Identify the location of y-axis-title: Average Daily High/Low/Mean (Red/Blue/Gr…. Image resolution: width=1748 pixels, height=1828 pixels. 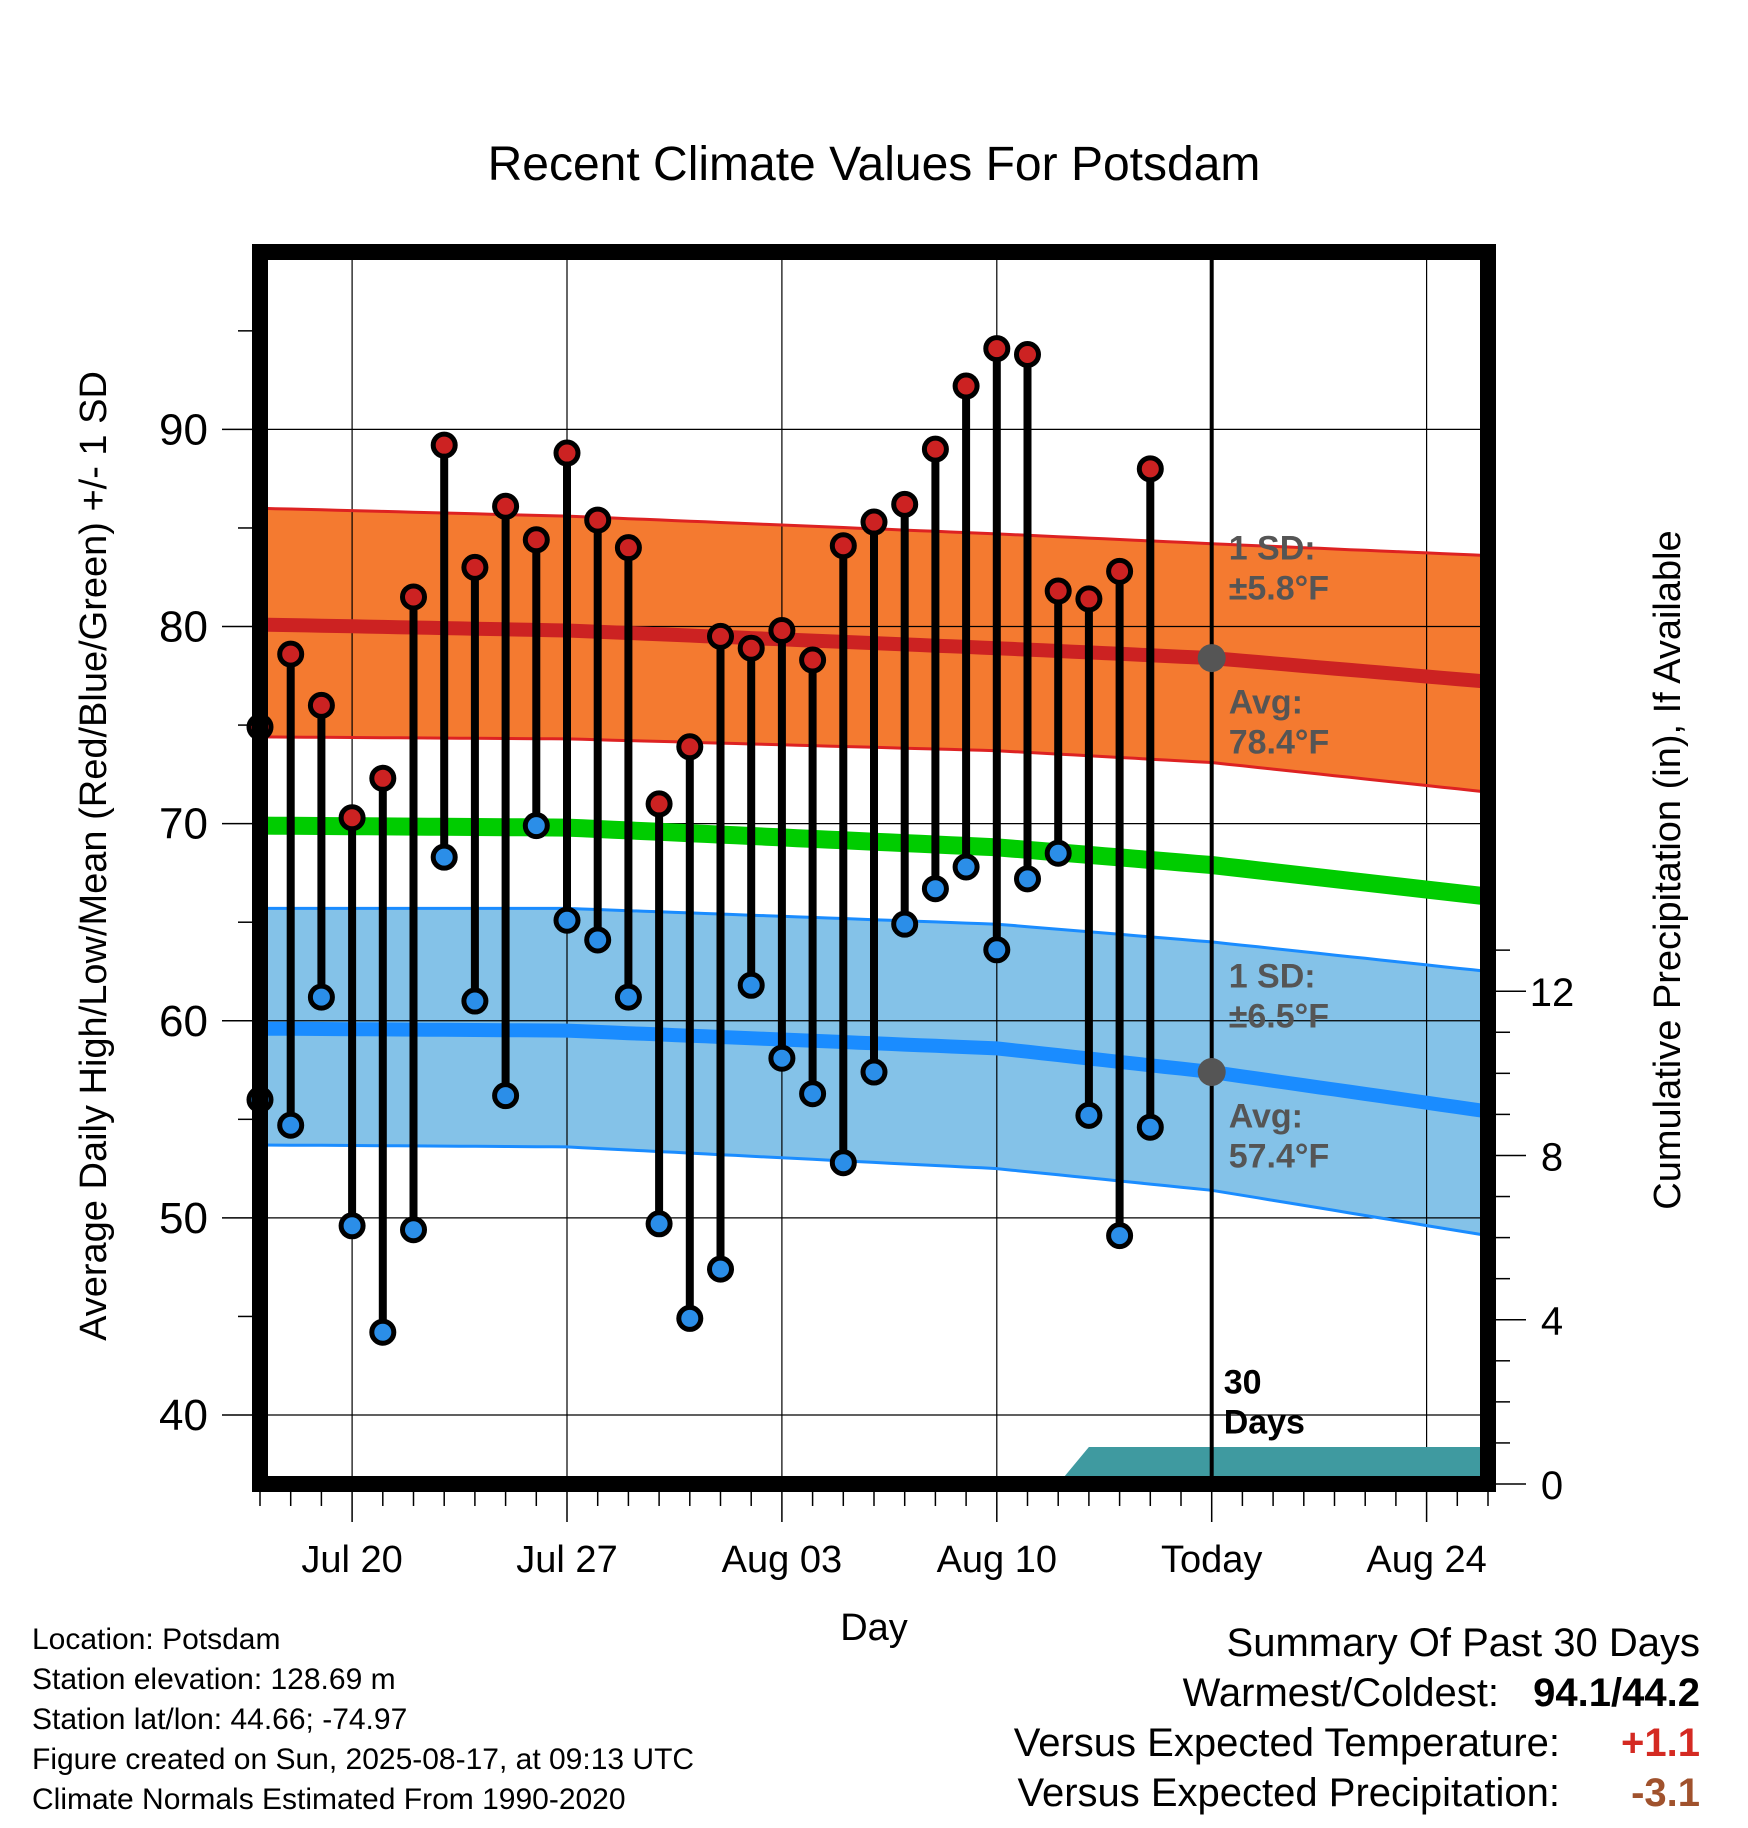
(94, 856).